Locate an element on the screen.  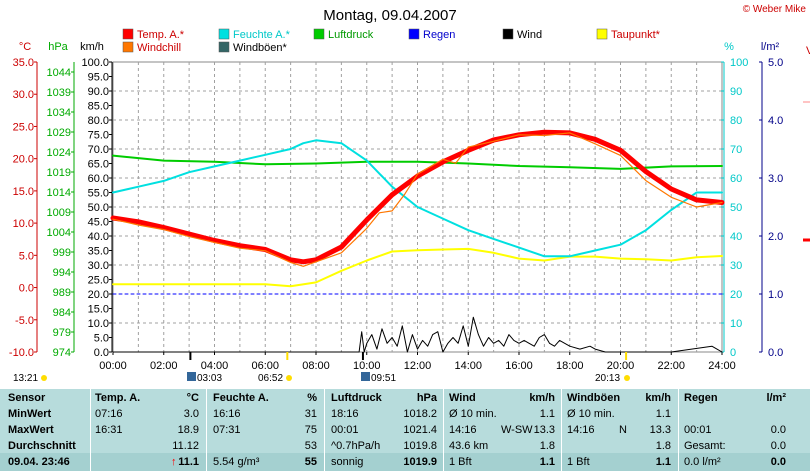
temp-axis-tick: -10.0 is located at coordinates (21, 353).